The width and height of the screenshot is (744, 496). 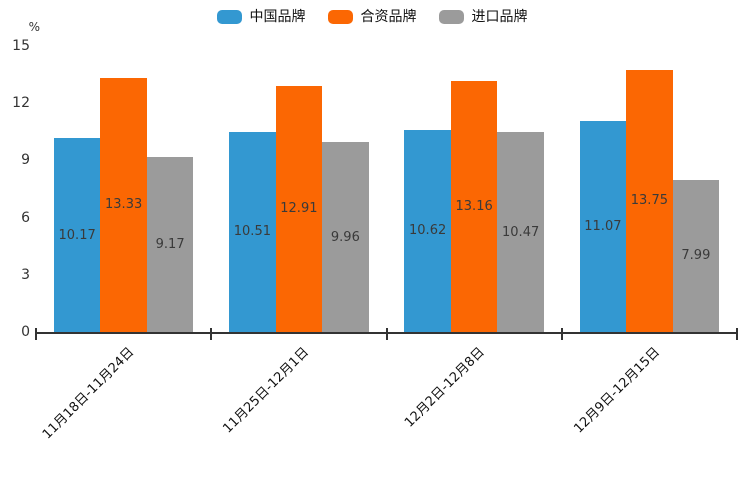 I want to click on bar: 13.16, so click(x=474, y=206).